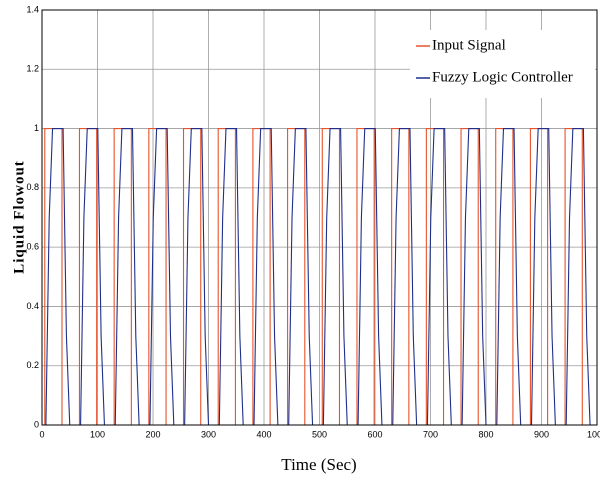 The height and width of the screenshot is (482, 600). I want to click on y-tick-label: 0.4, so click(32, 306).